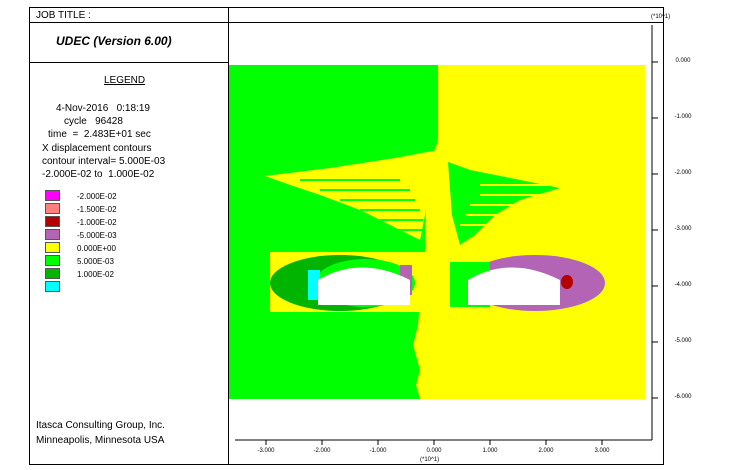 The height and width of the screenshot is (470, 750). Describe the element at coordinates (97, 196) in the screenshot. I see `legend-label: -2.000E-02` at that location.